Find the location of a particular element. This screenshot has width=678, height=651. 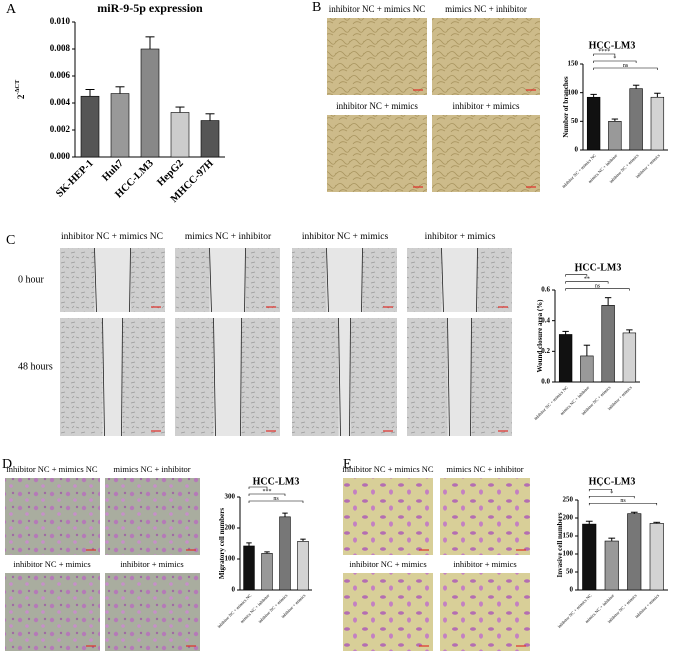

x-tick-label: SK-HEP-1 is located at coordinates (75, 179).